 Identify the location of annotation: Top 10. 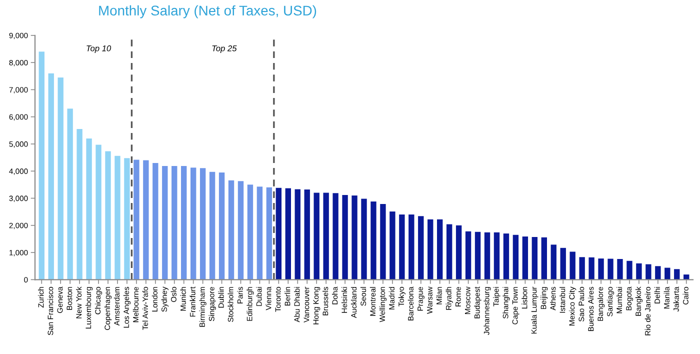
(99, 49).